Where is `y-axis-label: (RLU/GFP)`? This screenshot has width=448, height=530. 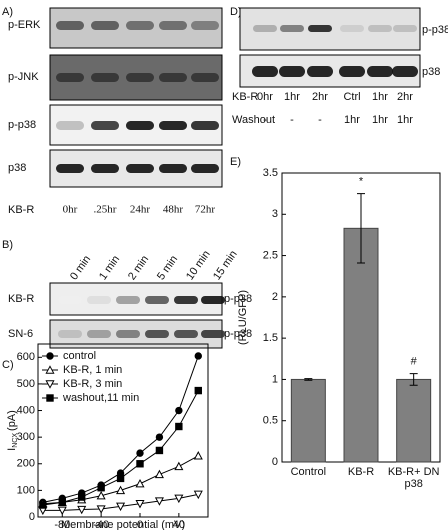
y-axis-label: (RLU/GFP) is located at coordinates (243, 317).